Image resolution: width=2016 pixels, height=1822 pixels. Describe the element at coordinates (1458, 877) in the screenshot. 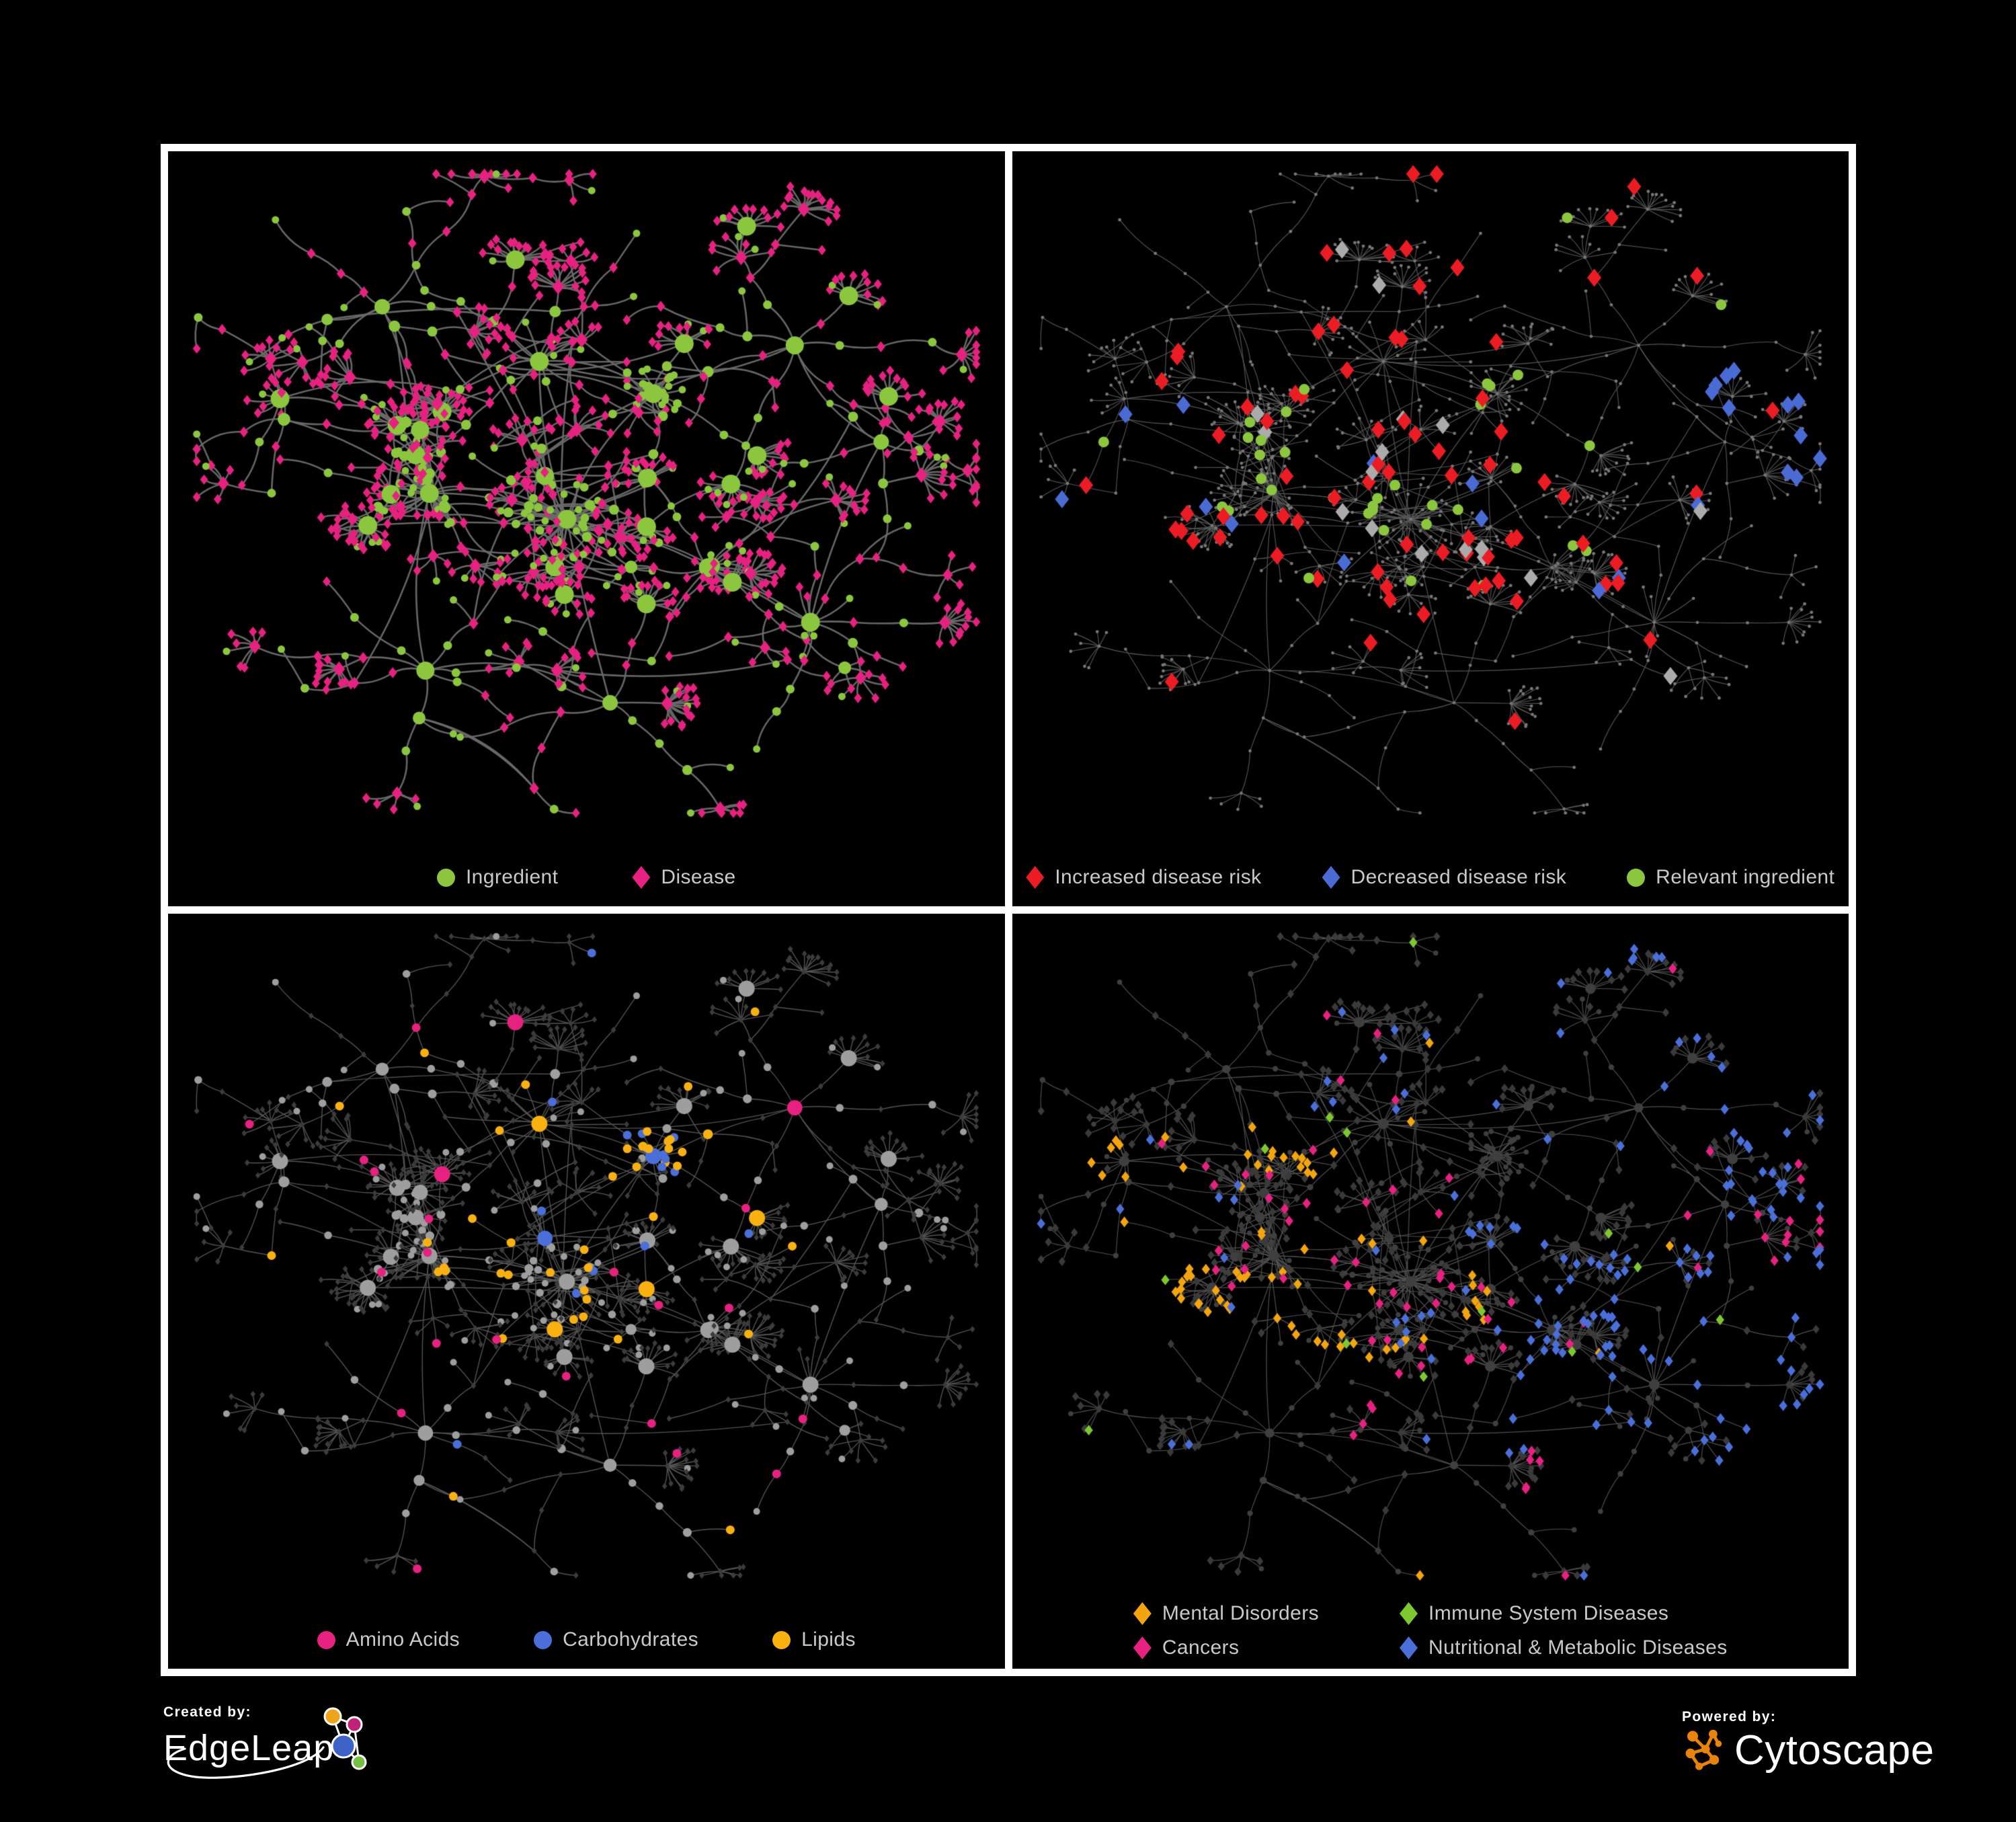

I see `legend-label-decreased-risk: Decreased disease risk` at that location.